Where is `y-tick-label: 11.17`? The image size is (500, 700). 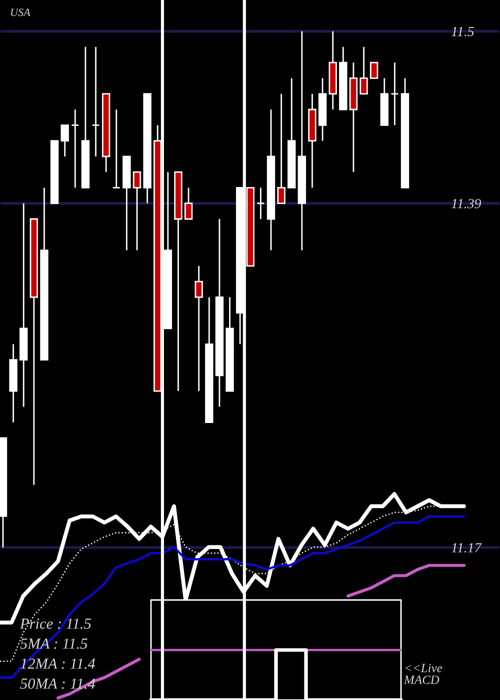
y-tick-label: 11.17 is located at coordinates (466, 547).